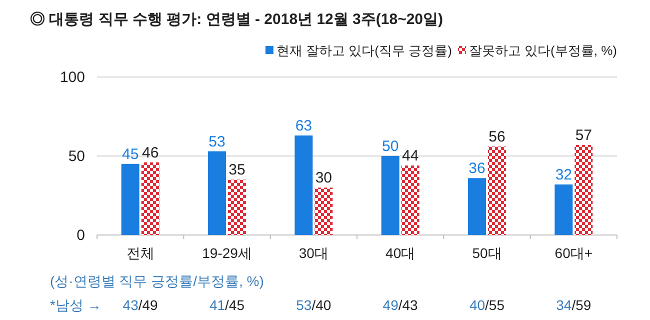 The height and width of the screenshot is (320, 650). Describe the element at coordinates (497, 137) in the screenshot. I see `data-label: 56` at that location.